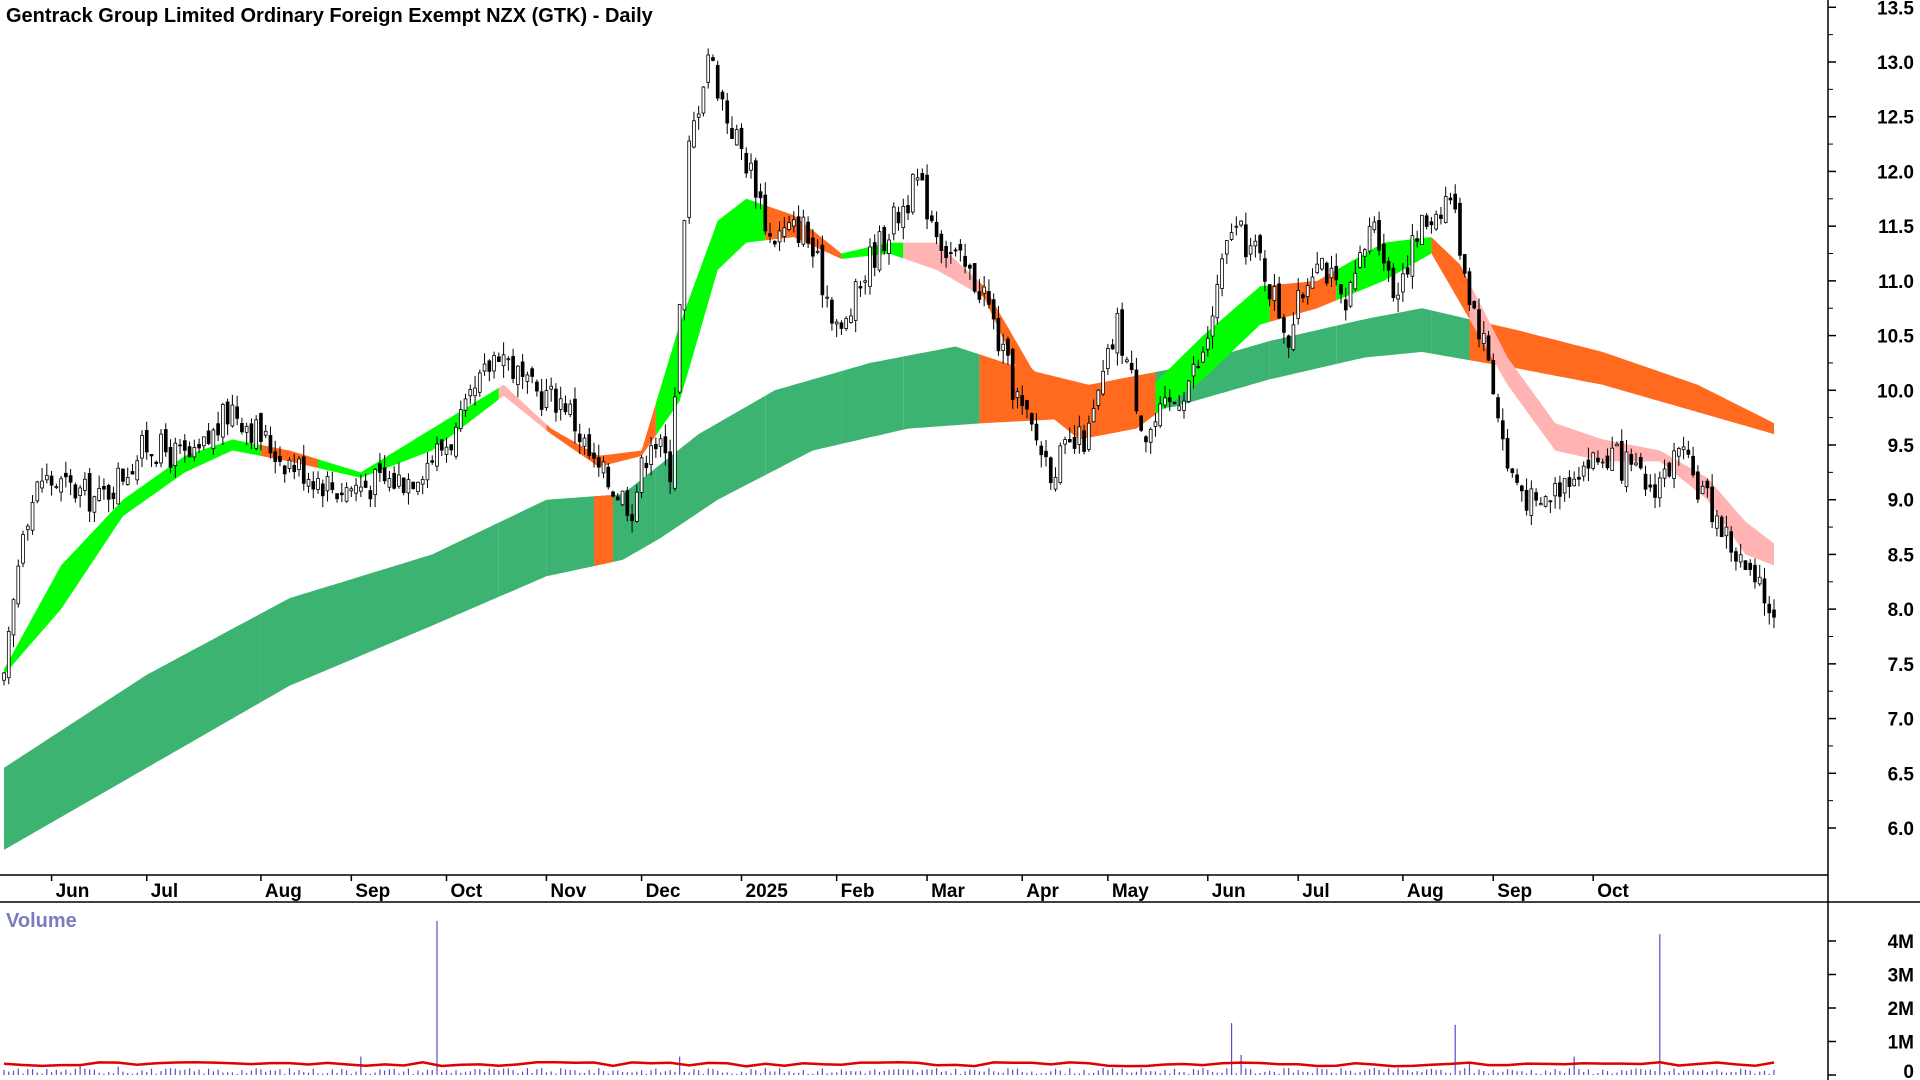  Describe the element at coordinates (1895, 391) in the screenshot. I see `y-tick-label: 10.0` at that location.